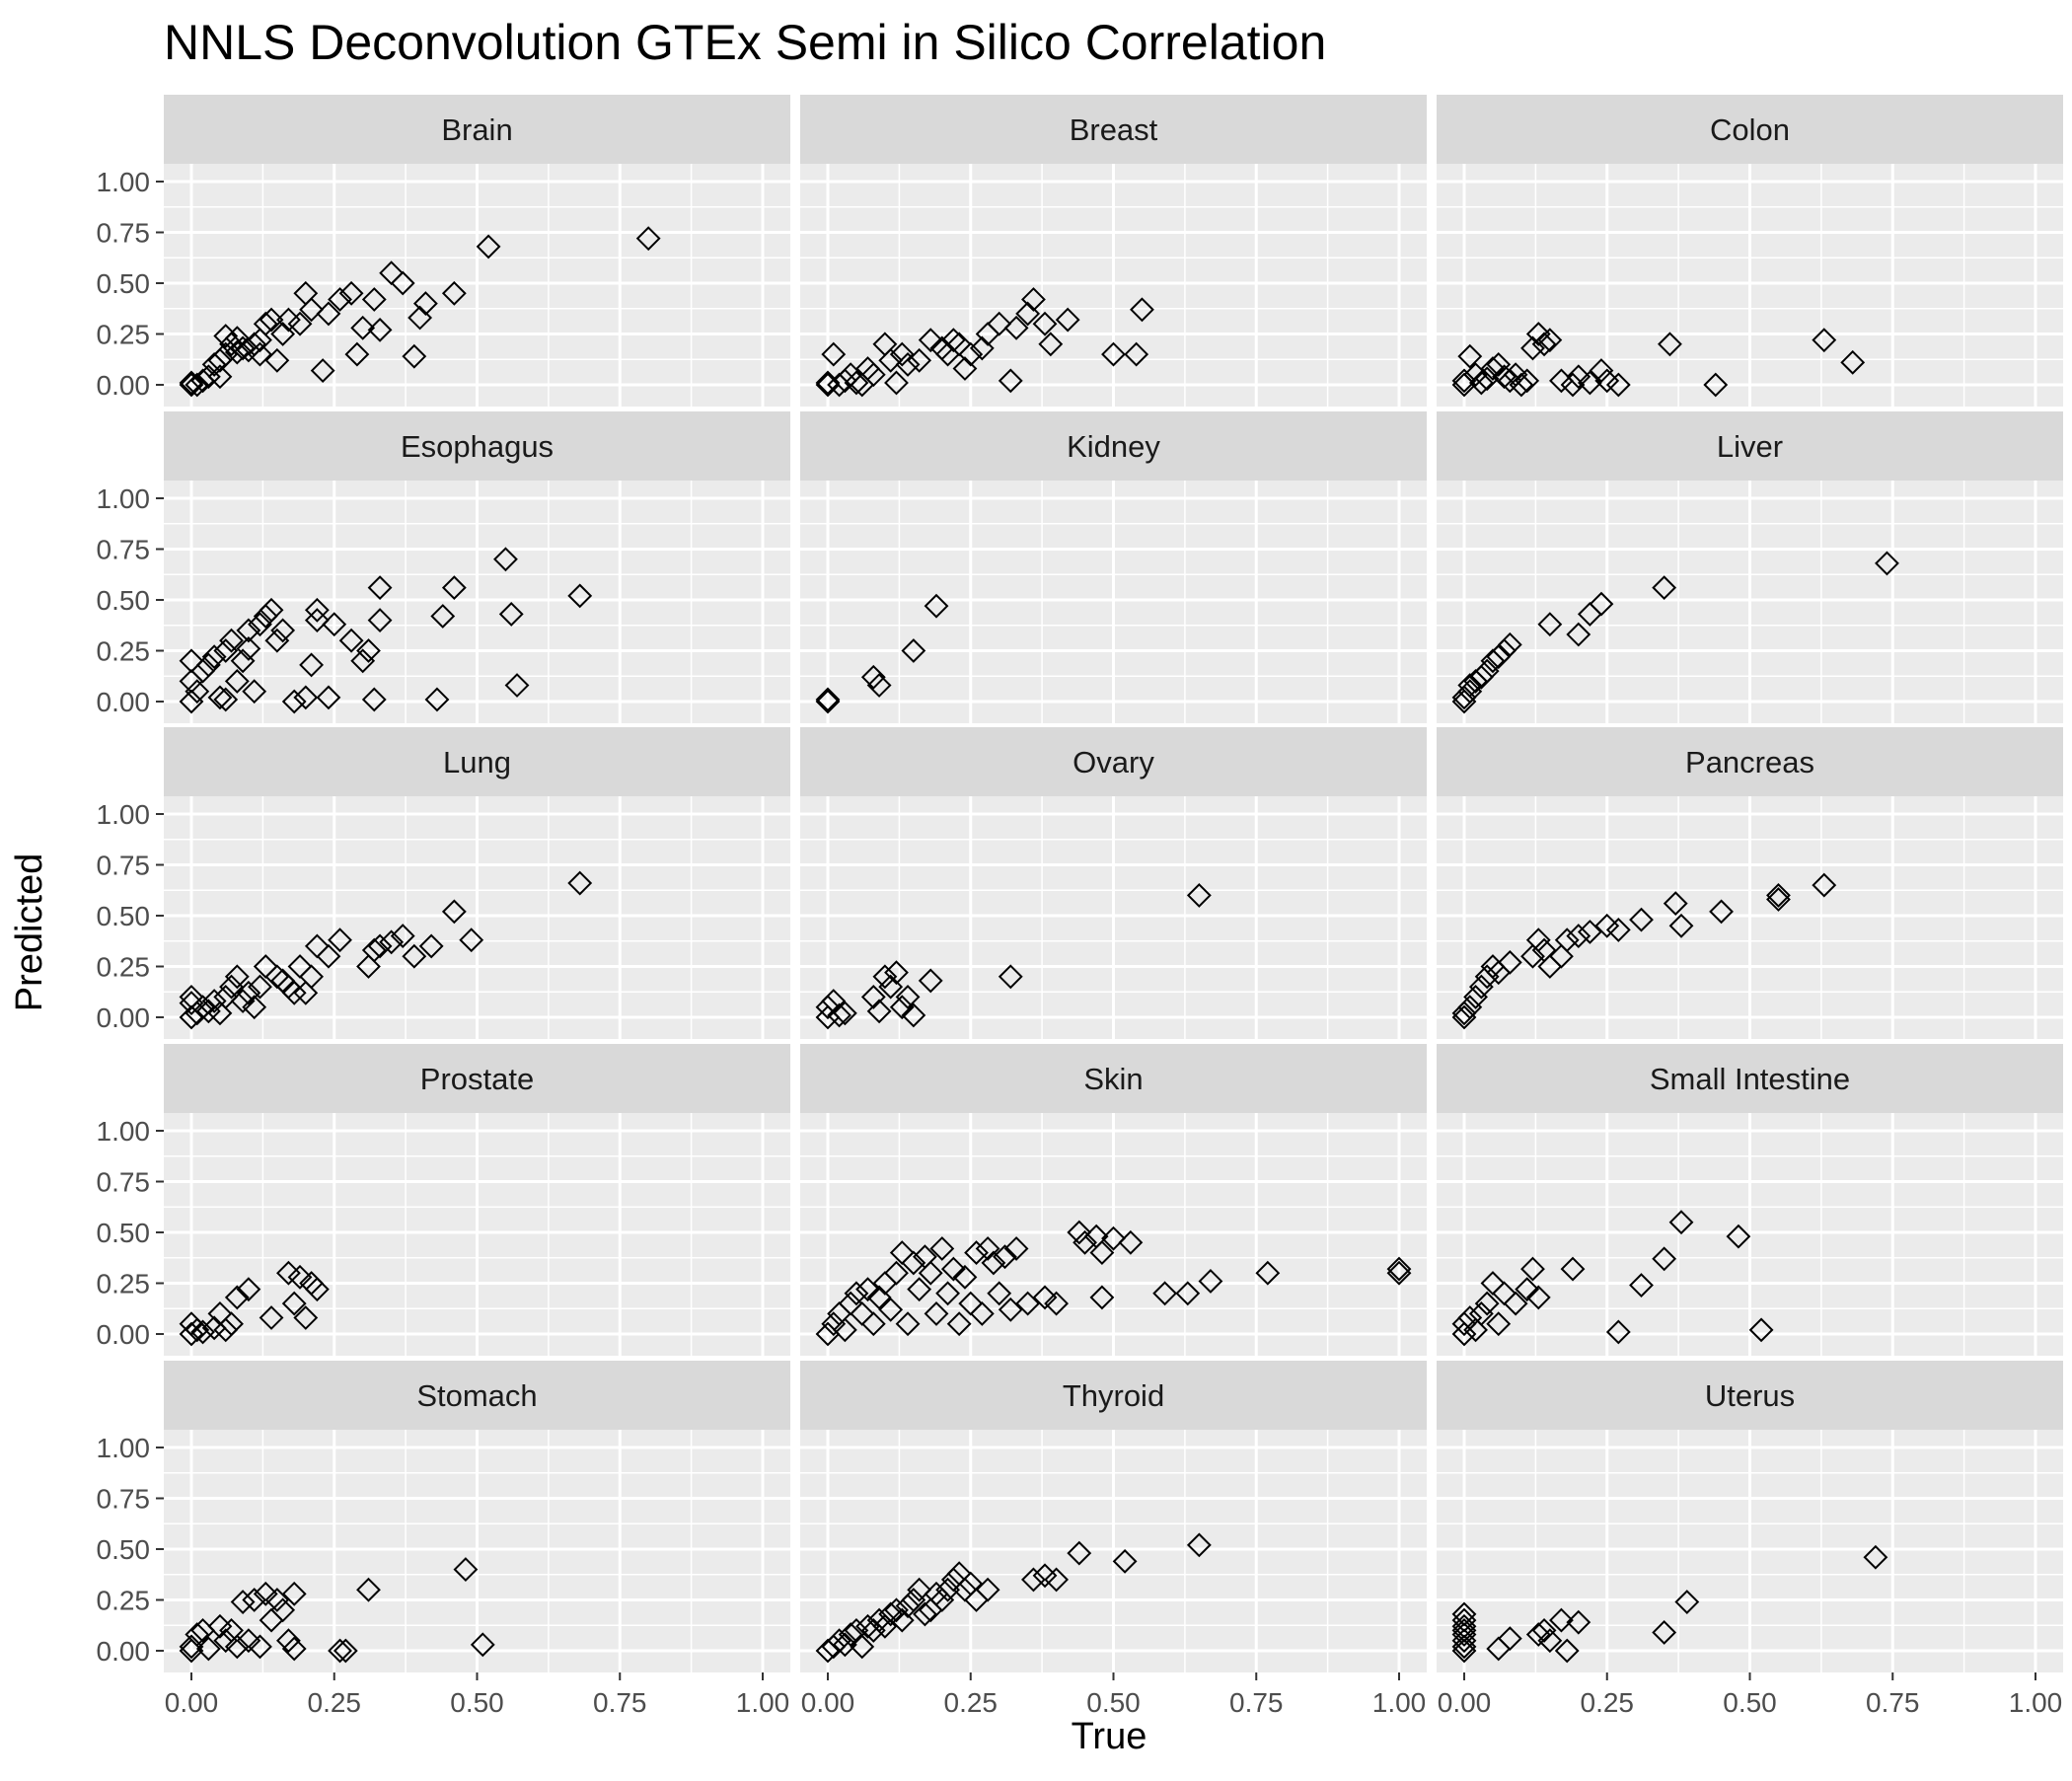 Image resolution: width=2072 pixels, height=1781 pixels. Describe the element at coordinates (478, 446) in the screenshot. I see `facet-strip-label: Esophagus` at that location.